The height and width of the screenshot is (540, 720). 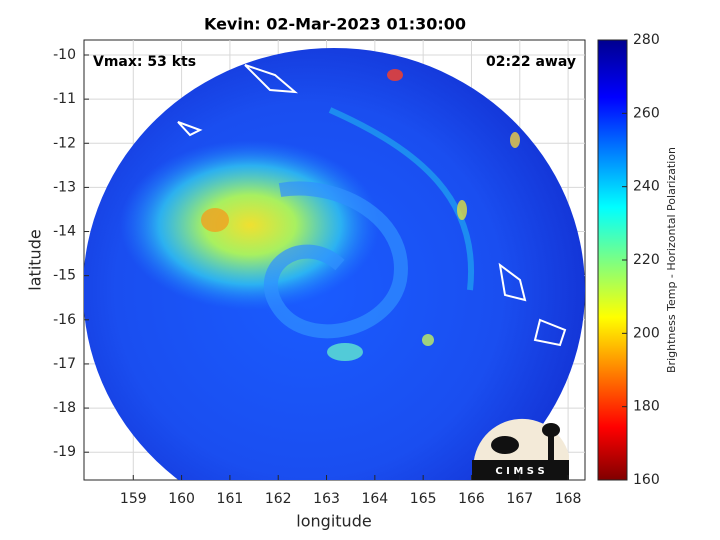 What do you see at coordinates (531, 62) in the screenshot?
I see `annotation-right: 02:22 away` at bounding box center [531, 62].